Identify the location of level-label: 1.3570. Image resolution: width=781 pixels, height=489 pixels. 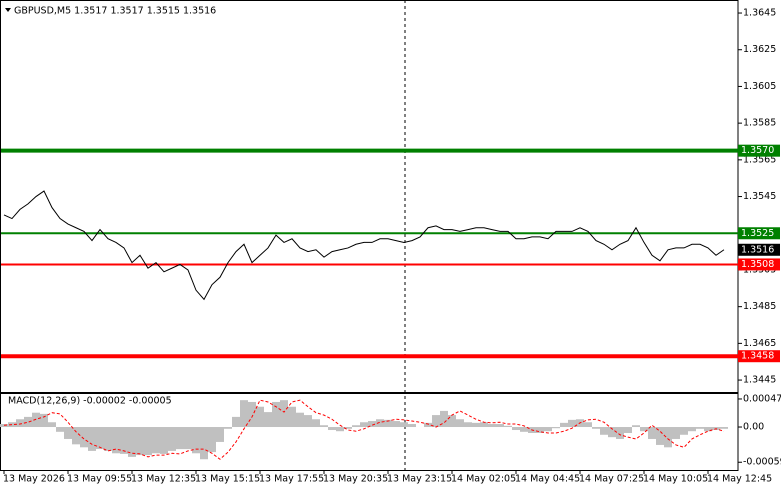
(757, 150).